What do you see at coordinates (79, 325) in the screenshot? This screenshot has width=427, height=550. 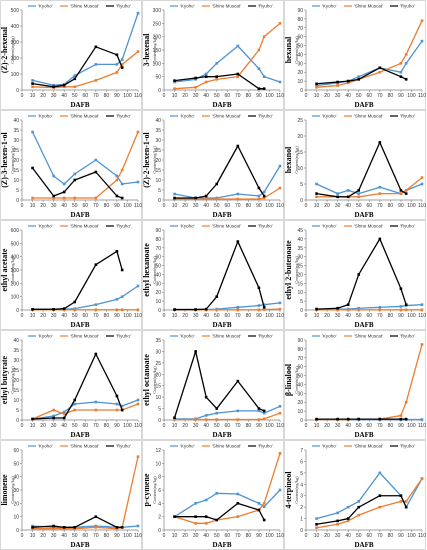 I see `x-axis-label: DAFB` at bounding box center [79, 325].